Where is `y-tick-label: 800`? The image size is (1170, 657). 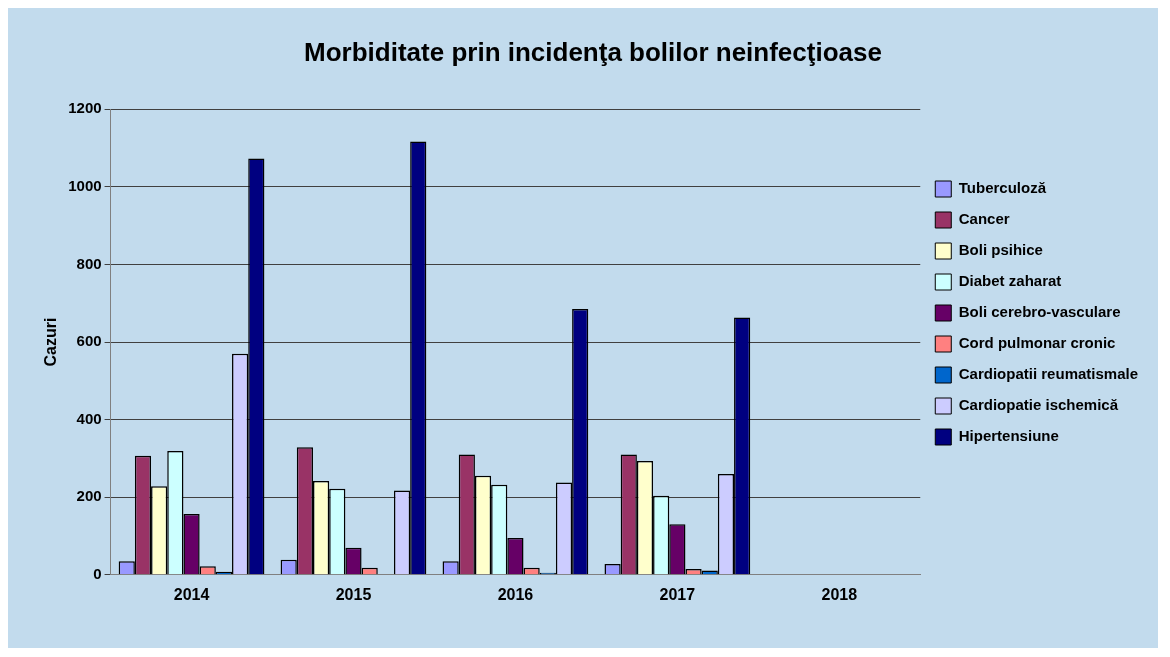
y-tick-label: 800 is located at coordinates (89, 263).